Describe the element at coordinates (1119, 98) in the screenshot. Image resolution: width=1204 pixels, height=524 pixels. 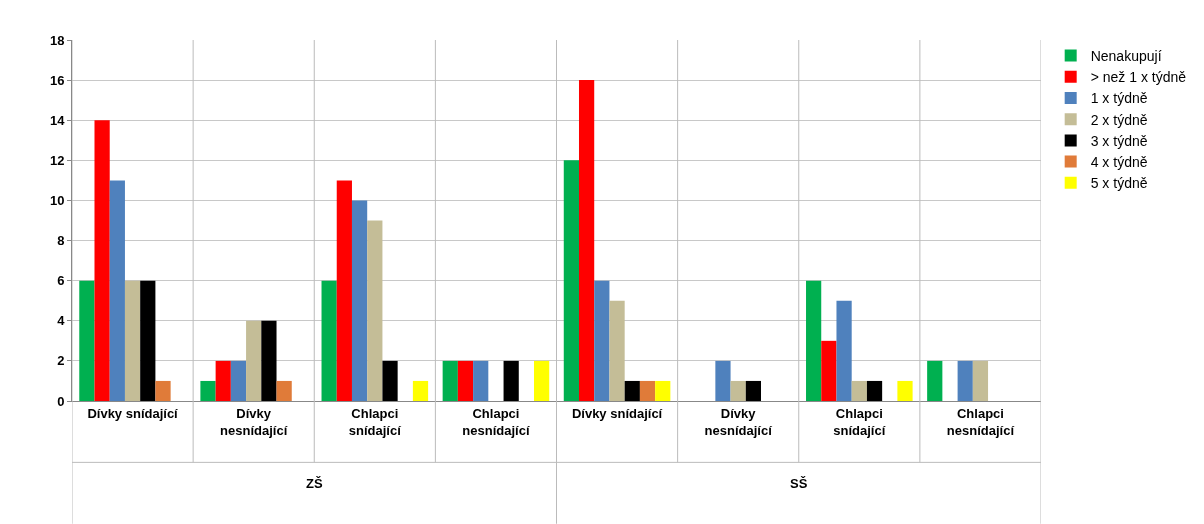
I see `legend-label: 1 x týdně` at that location.